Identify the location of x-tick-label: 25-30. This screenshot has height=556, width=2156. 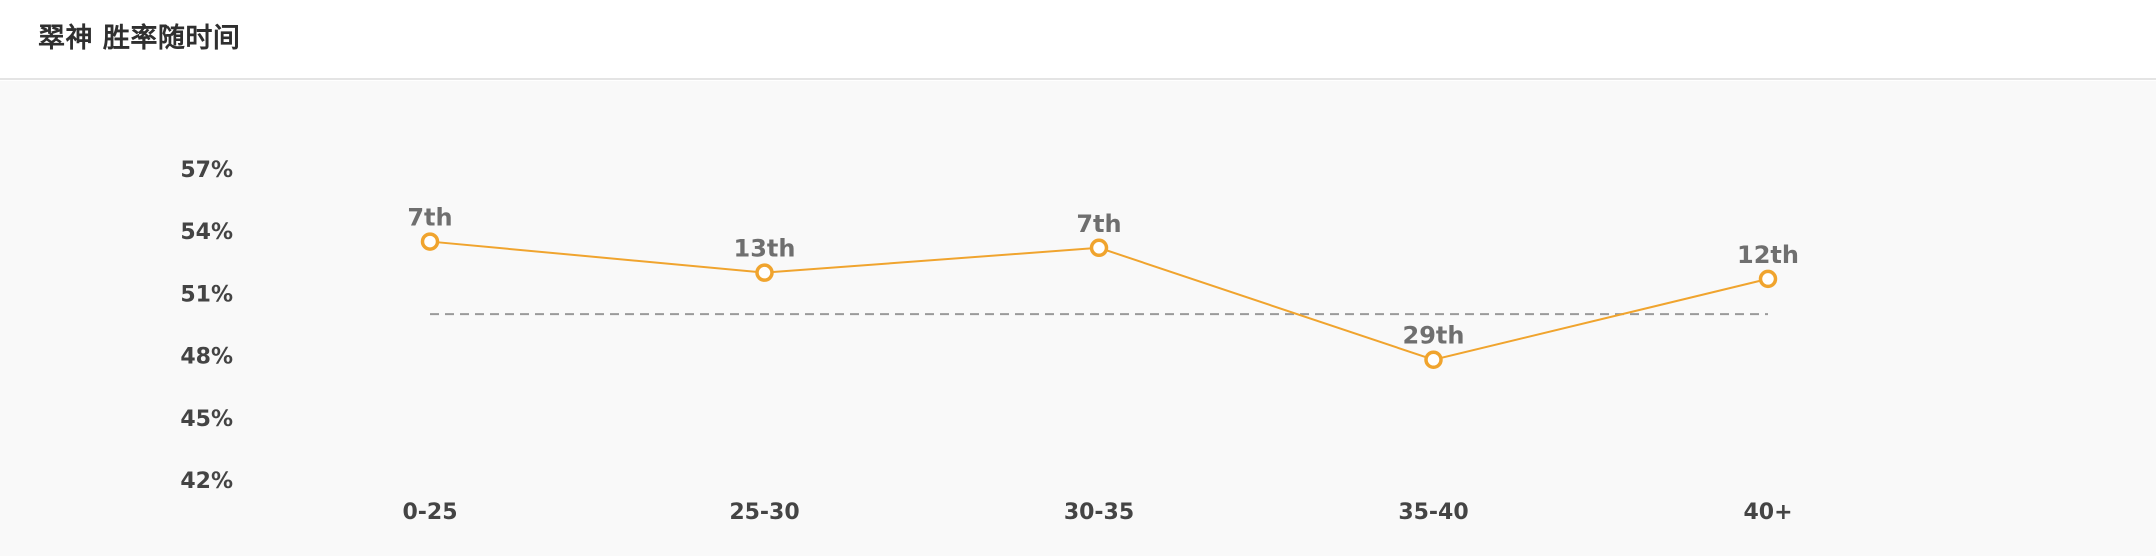
(764, 512).